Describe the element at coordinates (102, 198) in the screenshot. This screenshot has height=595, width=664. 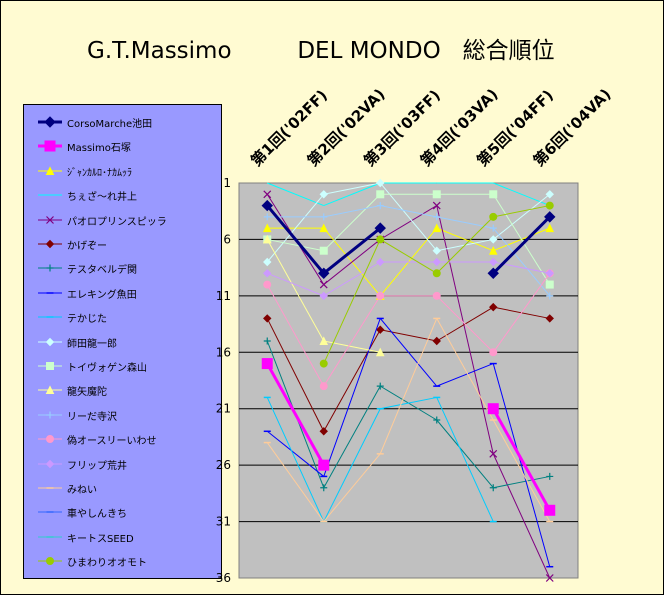
I see `legend-label: ちぇざ～れ井上` at that location.